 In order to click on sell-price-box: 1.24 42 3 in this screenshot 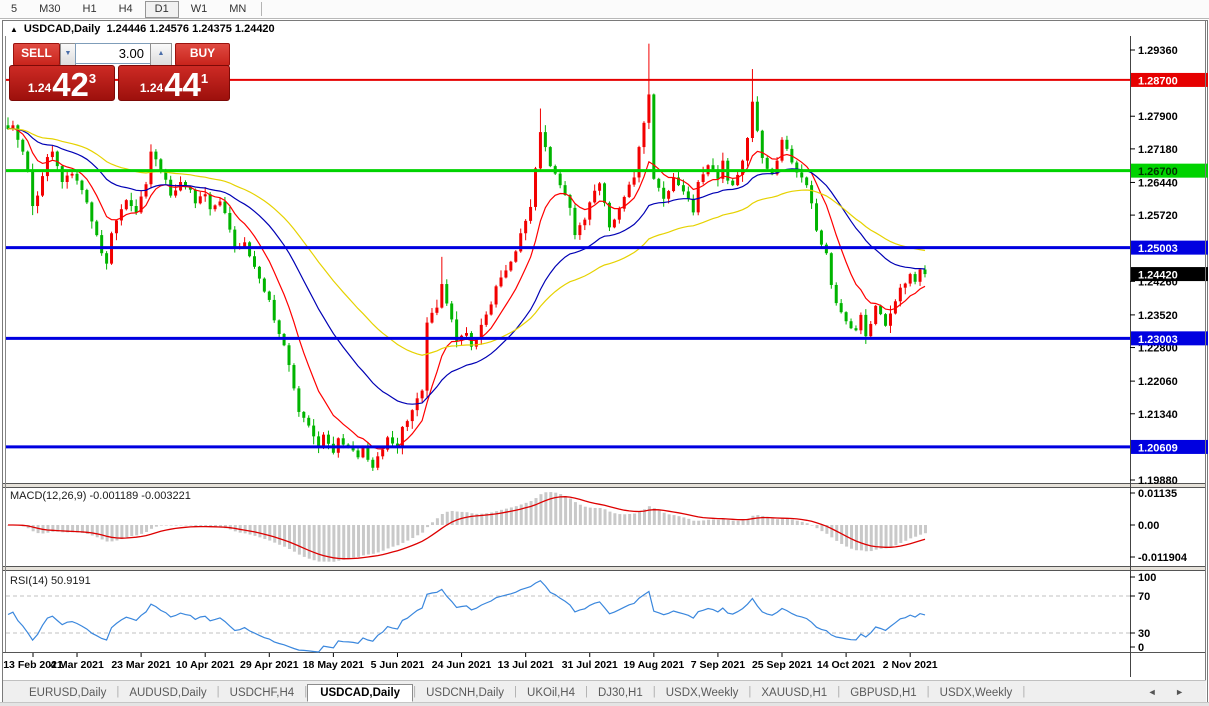, I will do `click(62, 83)`.